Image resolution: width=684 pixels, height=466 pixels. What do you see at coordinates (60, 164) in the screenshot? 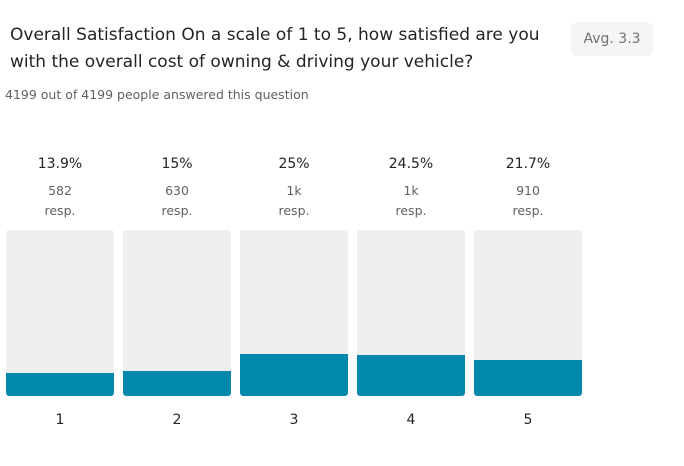
I see `bar-value-label: 13.9%` at bounding box center [60, 164].